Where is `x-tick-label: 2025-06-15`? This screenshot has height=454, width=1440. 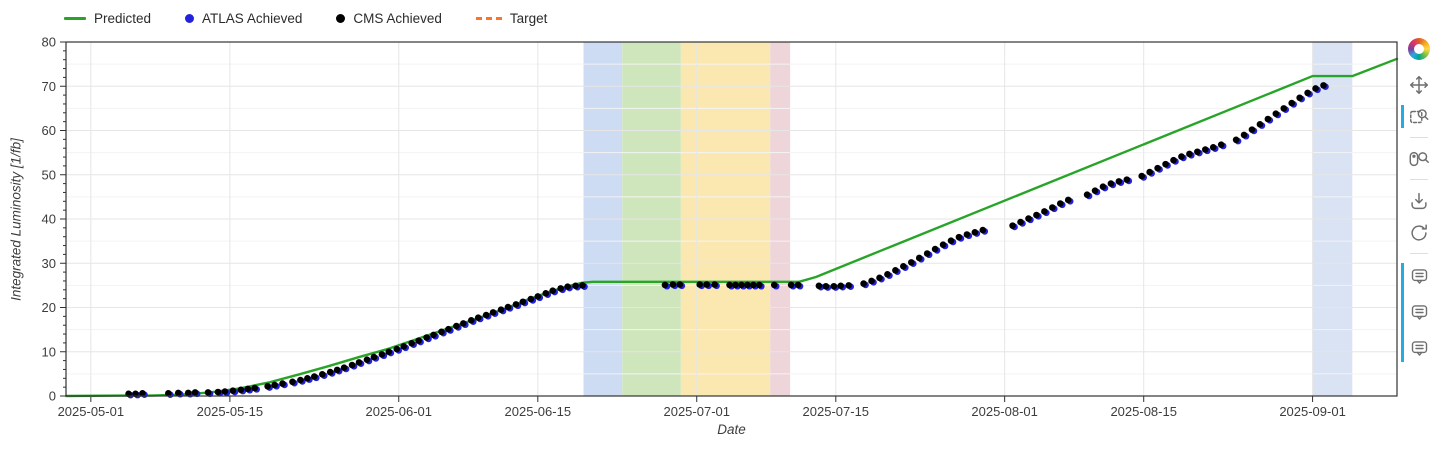
x-tick-label: 2025-06-15 is located at coordinates (538, 411).